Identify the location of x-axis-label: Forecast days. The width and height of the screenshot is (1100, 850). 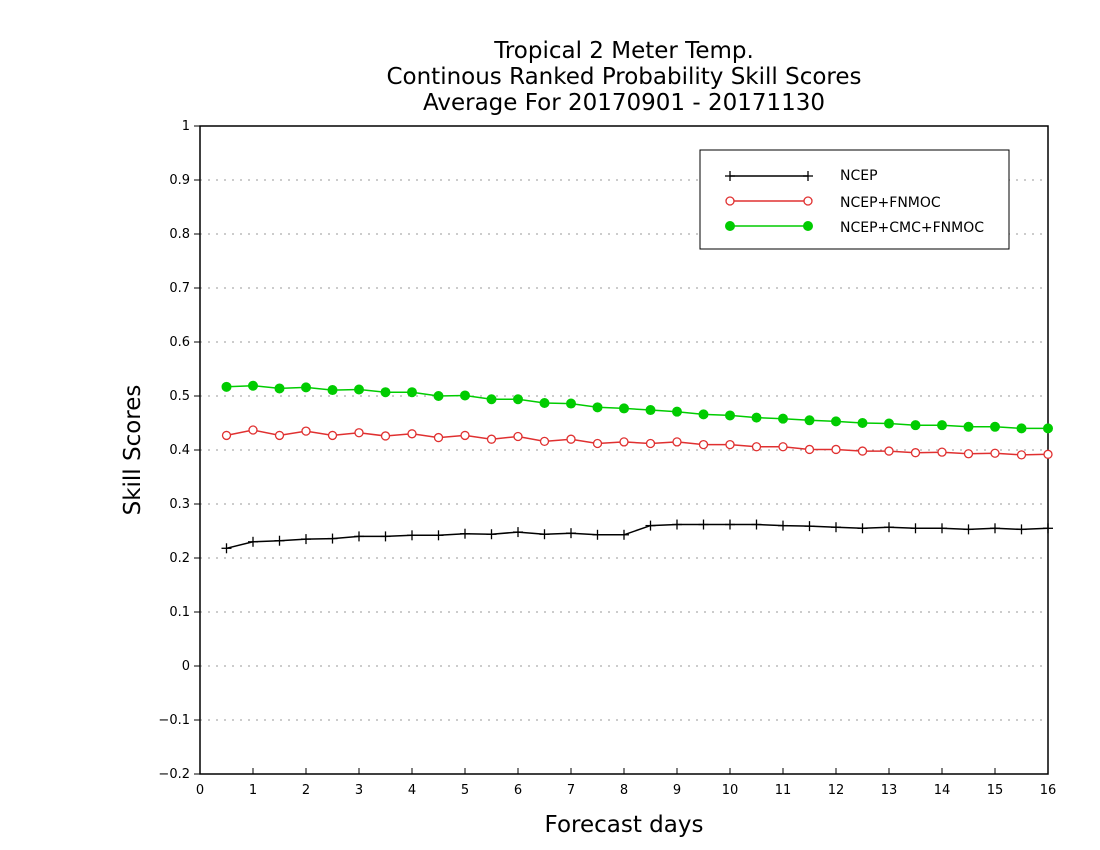
(624, 825).